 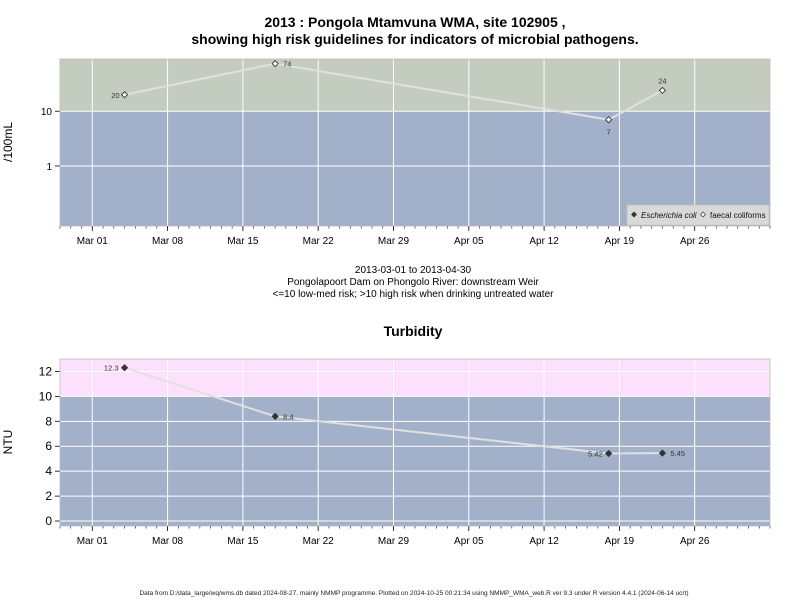 What do you see at coordinates (738, 215) in the screenshot?
I see `legend-label-faecal: faecal coliforms` at bounding box center [738, 215].